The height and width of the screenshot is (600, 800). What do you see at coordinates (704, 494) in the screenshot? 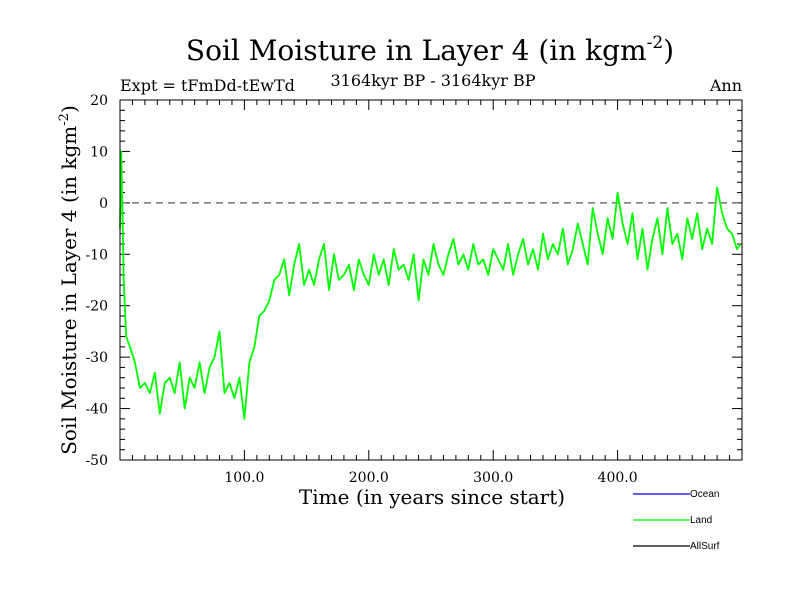
I see `legend-ocean-label: Ocean` at bounding box center [704, 494].